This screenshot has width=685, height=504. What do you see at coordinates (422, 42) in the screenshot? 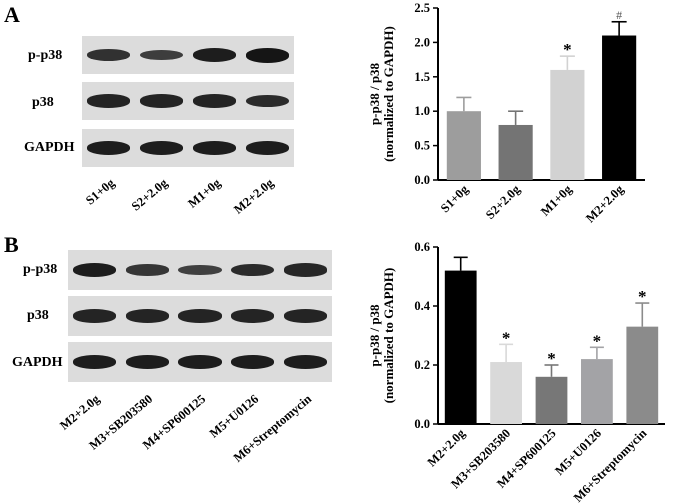
I see `y-tick-label: 2.0` at bounding box center [422, 42].